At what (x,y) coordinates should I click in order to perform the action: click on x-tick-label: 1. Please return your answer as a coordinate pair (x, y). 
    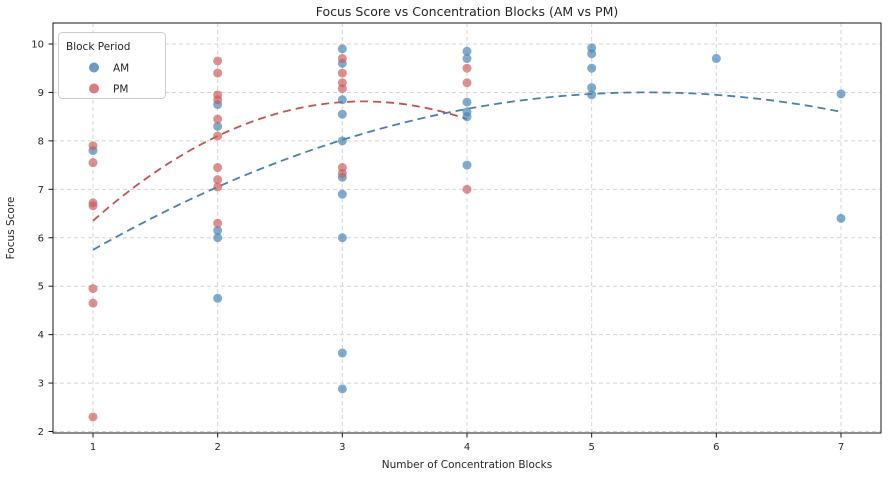
    Looking at the image, I should click on (93, 447).